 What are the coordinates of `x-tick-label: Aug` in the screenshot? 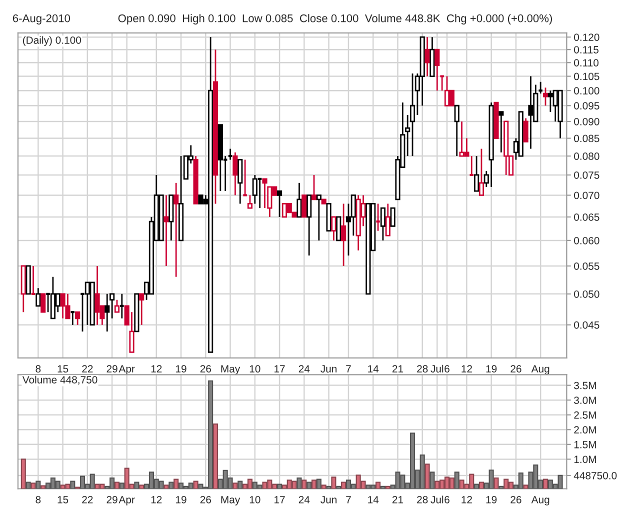 It's located at (540, 501).